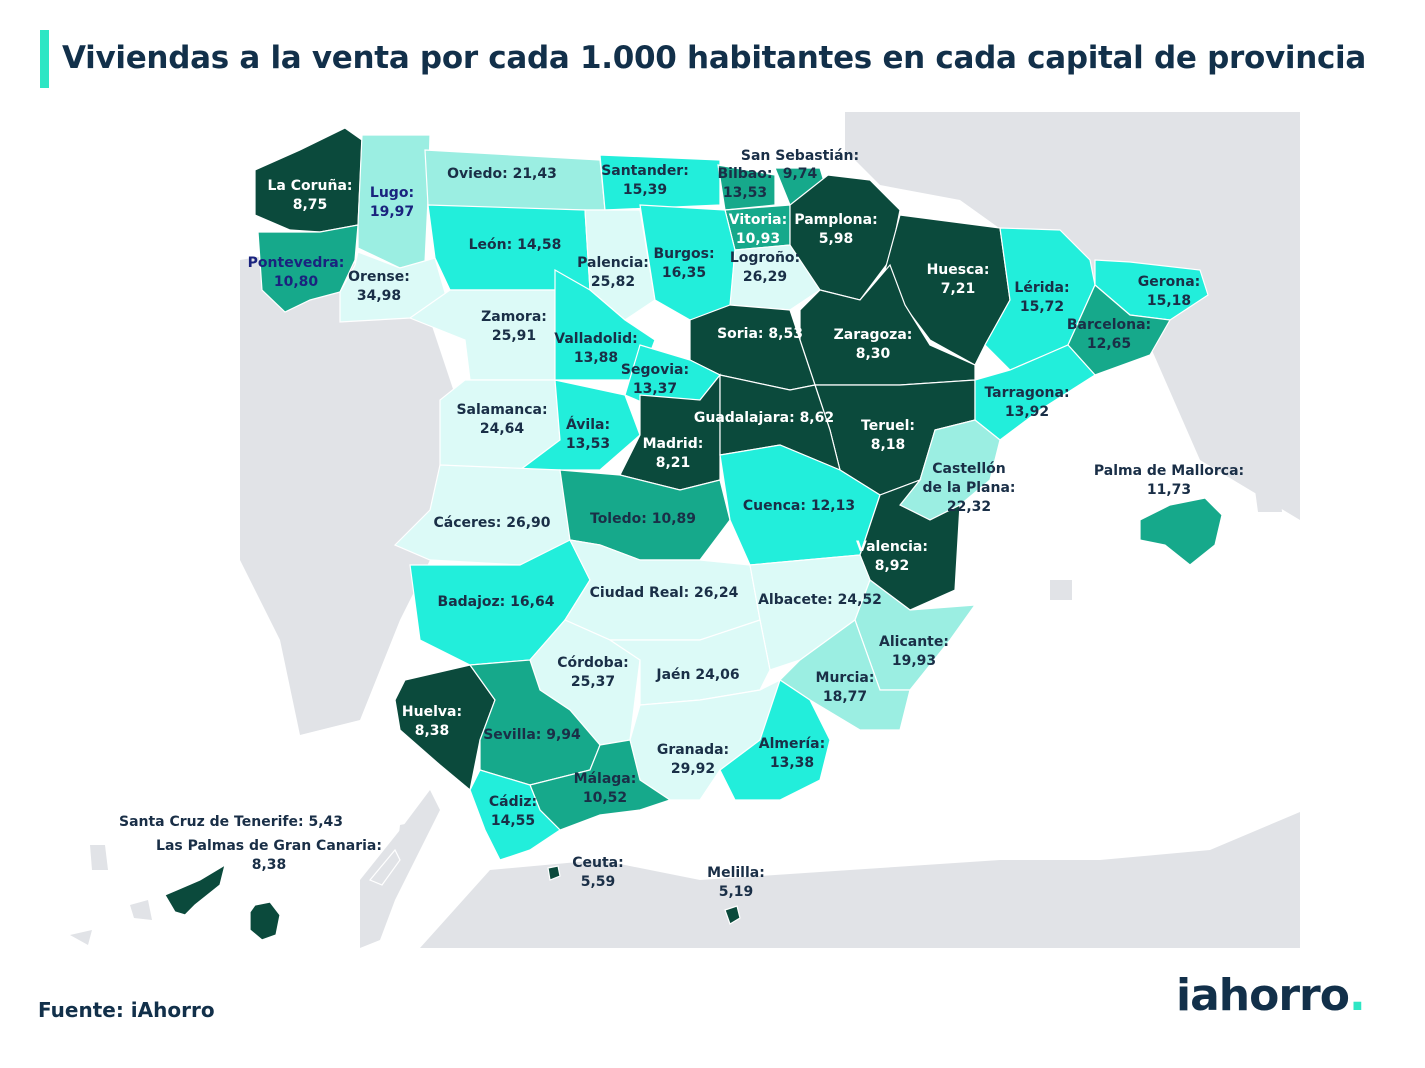 The width and height of the screenshot is (1425, 1068). What do you see at coordinates (760, 334) in the screenshot?
I see `label-soria: Soria: 8,53` at bounding box center [760, 334].